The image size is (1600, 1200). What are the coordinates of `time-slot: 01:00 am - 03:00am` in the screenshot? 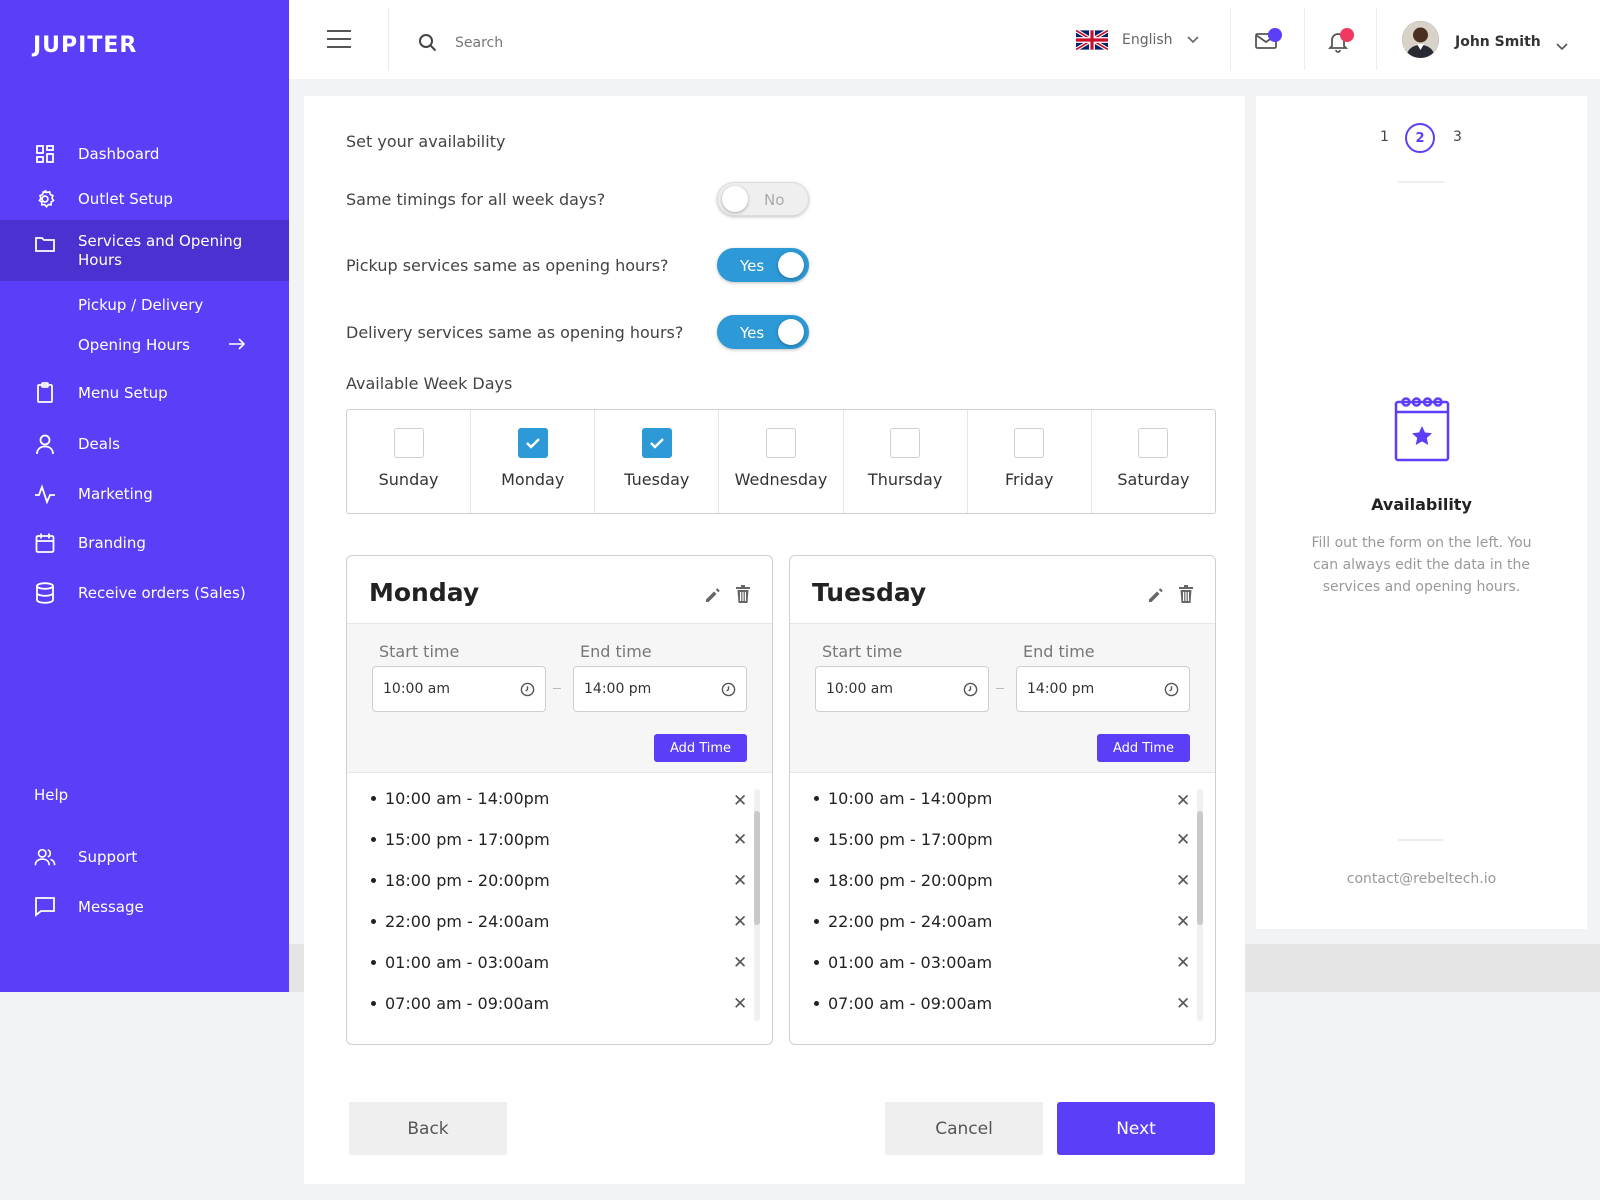 It's located at (903, 962).